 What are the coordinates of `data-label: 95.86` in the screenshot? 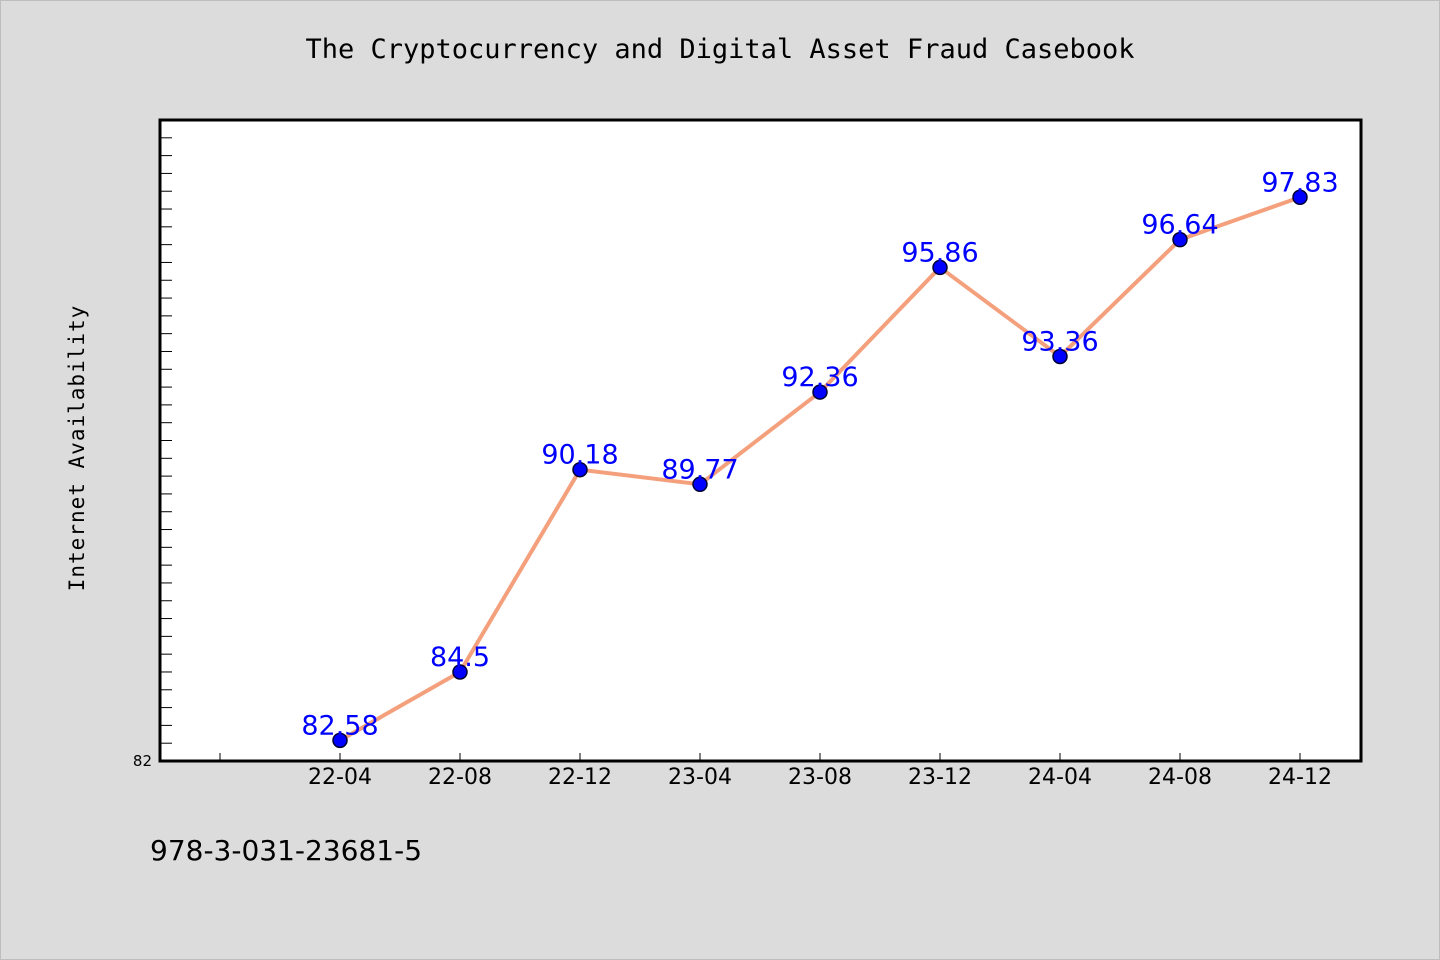 It's located at (939, 252).